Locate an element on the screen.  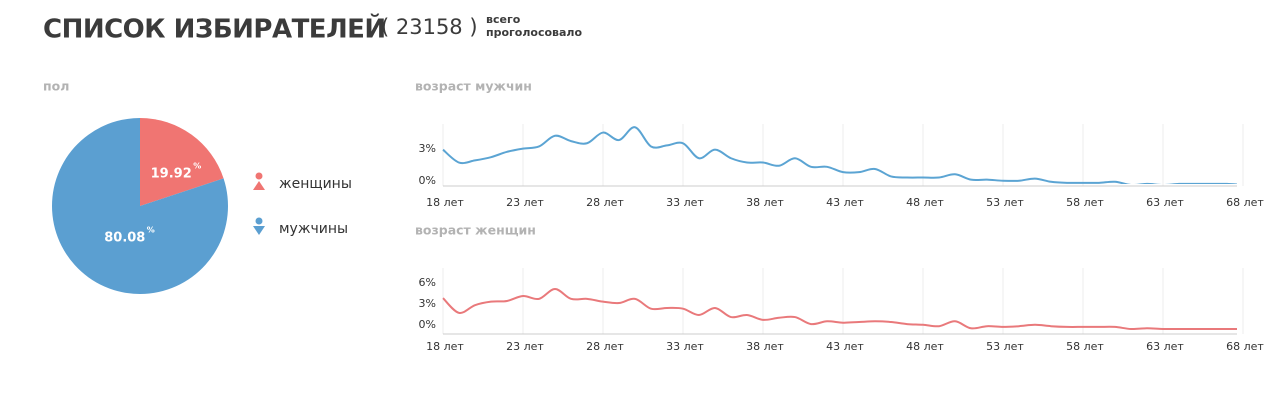
count-note: всего is located at coordinates (503, 19).